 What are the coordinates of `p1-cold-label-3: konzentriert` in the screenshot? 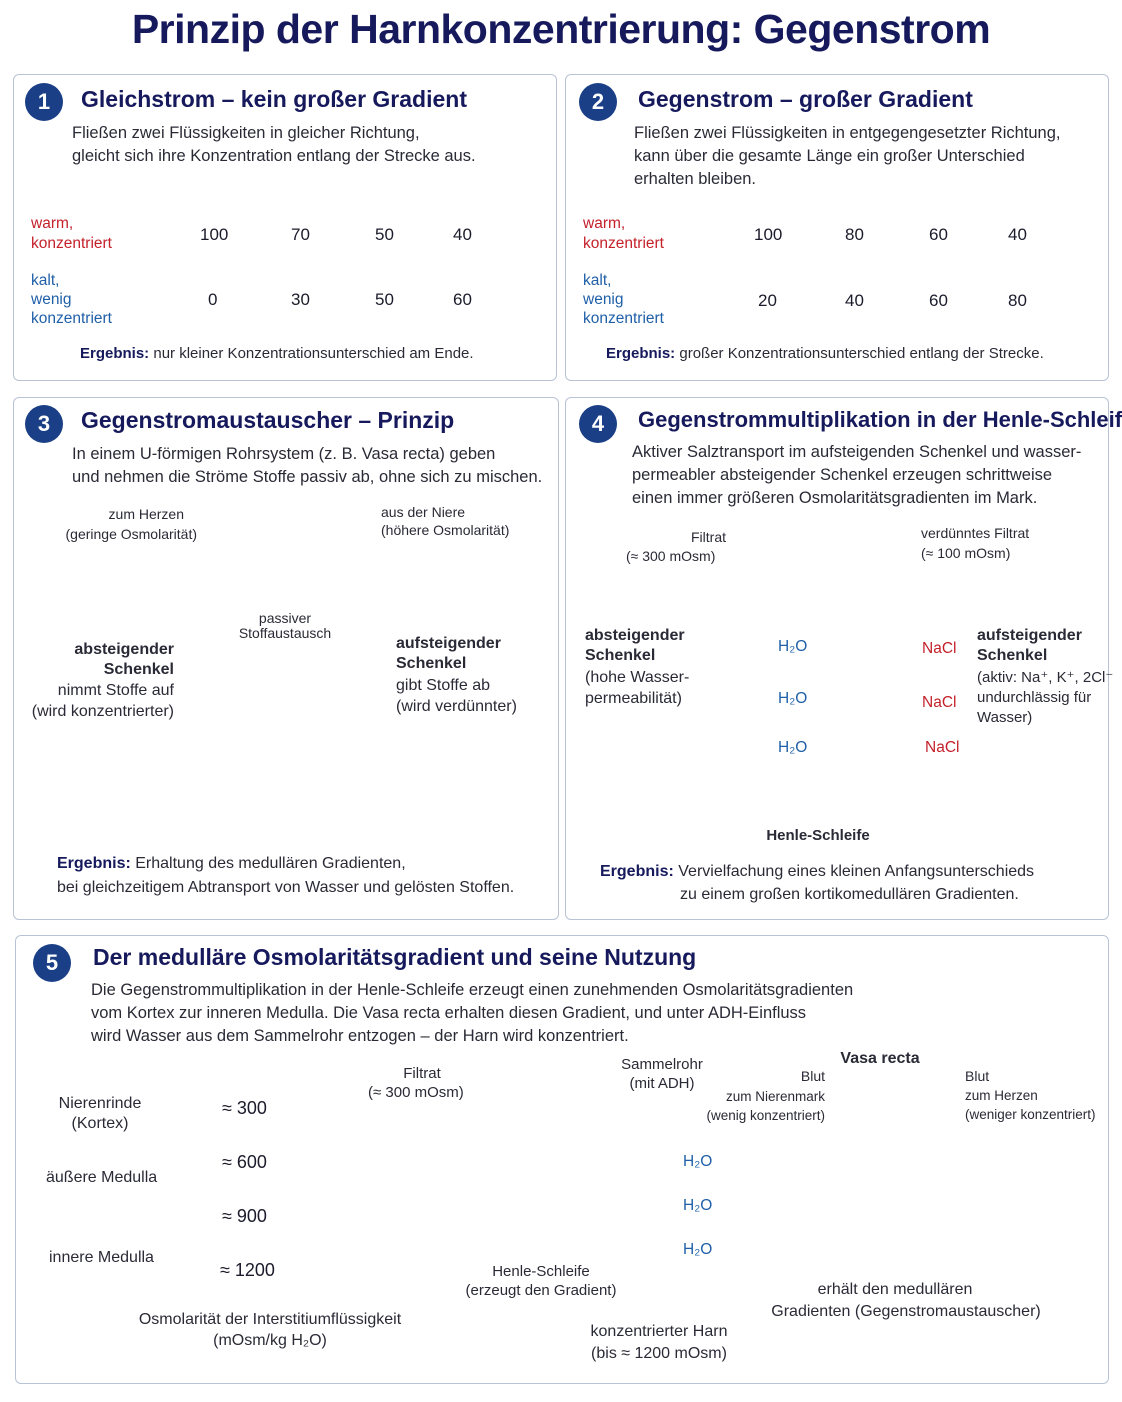 It's located at (71, 318).